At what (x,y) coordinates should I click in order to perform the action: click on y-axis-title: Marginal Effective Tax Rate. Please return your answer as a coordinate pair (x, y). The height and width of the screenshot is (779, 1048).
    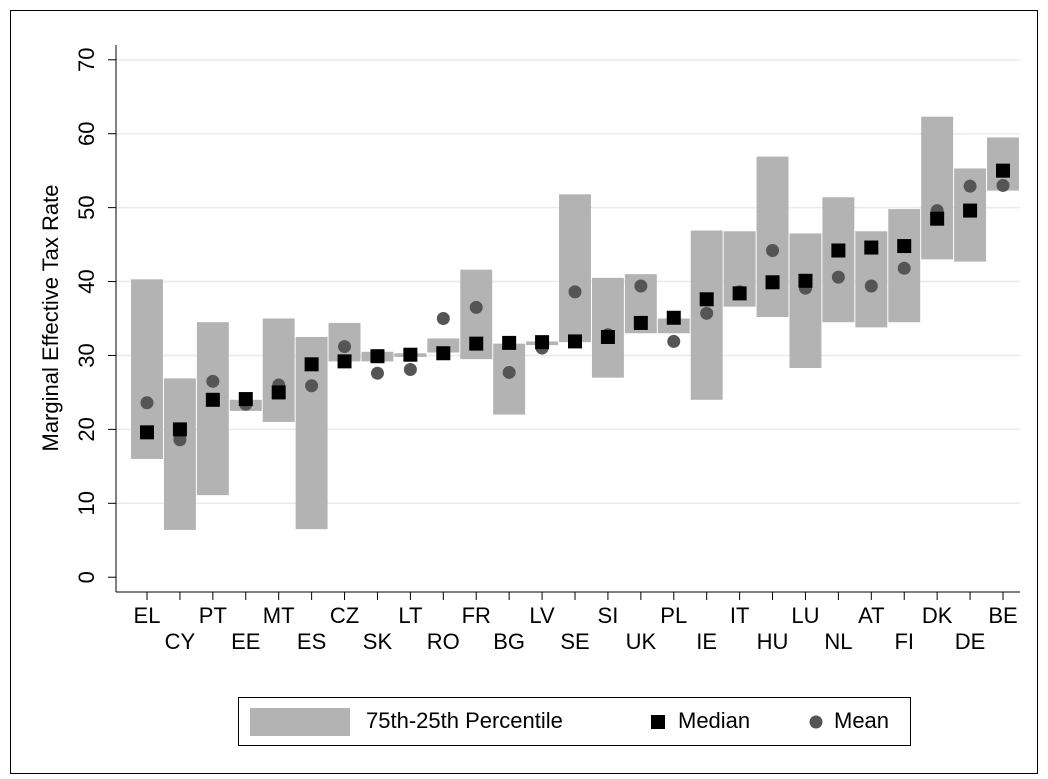
    Looking at the image, I should click on (50, 318).